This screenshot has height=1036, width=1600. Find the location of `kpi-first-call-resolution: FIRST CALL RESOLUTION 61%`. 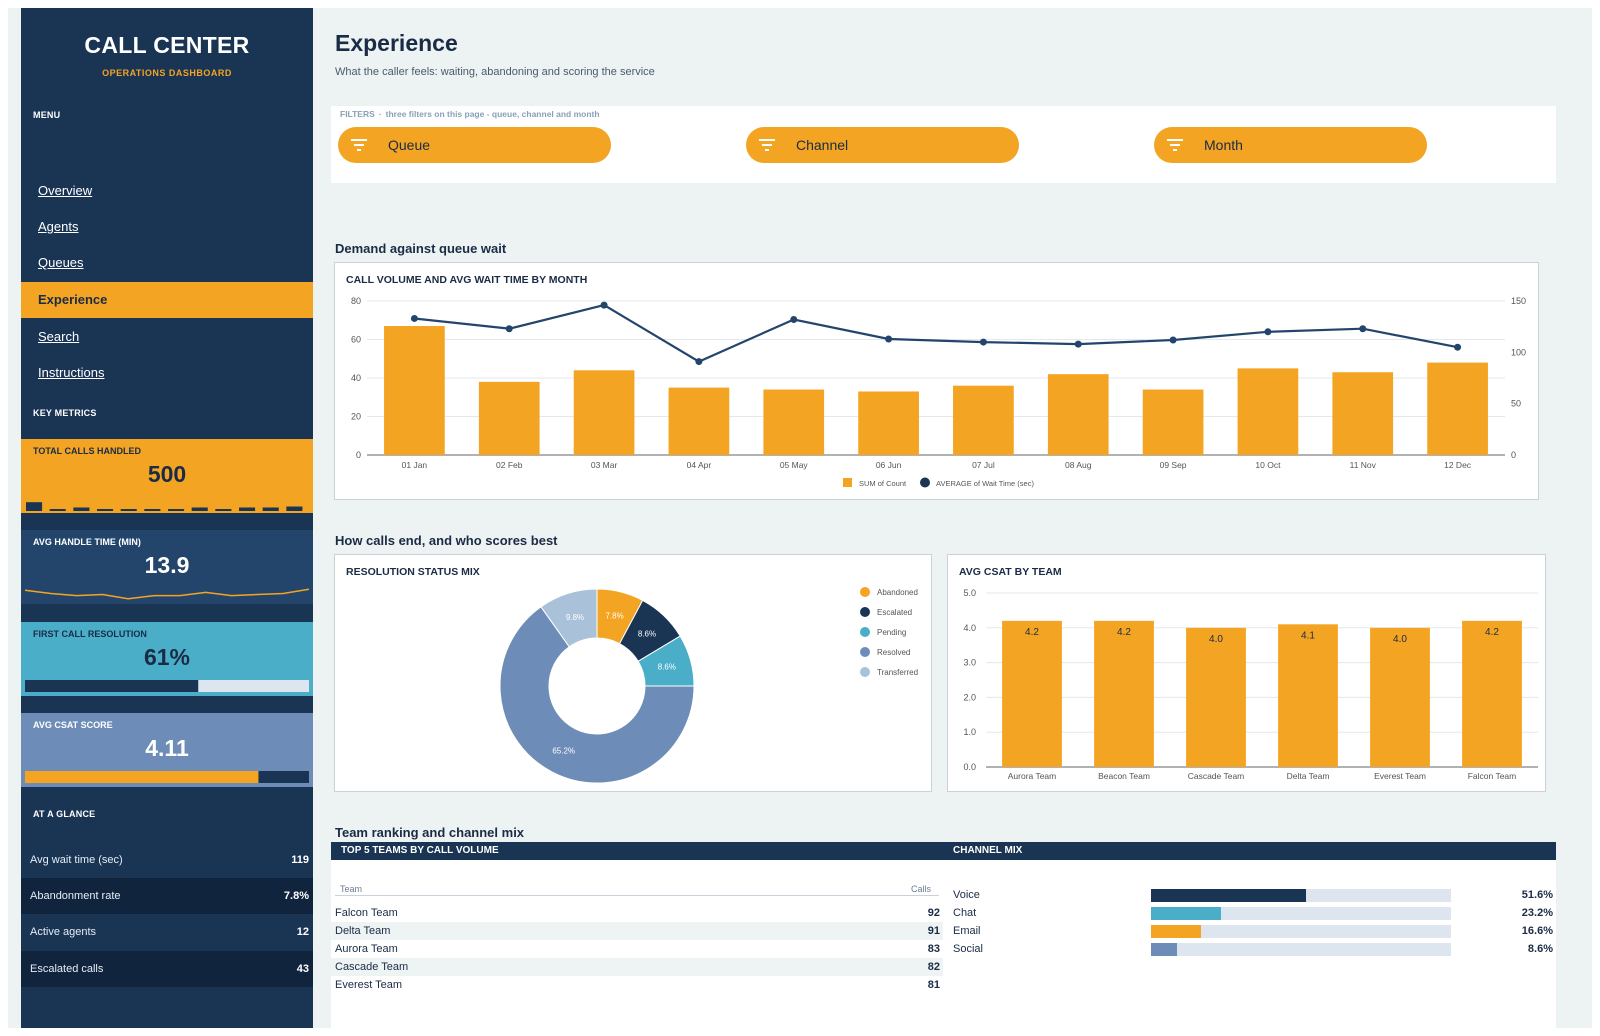

kpi-first-call-resolution: FIRST CALL RESOLUTION 61% is located at coordinates (167, 659).